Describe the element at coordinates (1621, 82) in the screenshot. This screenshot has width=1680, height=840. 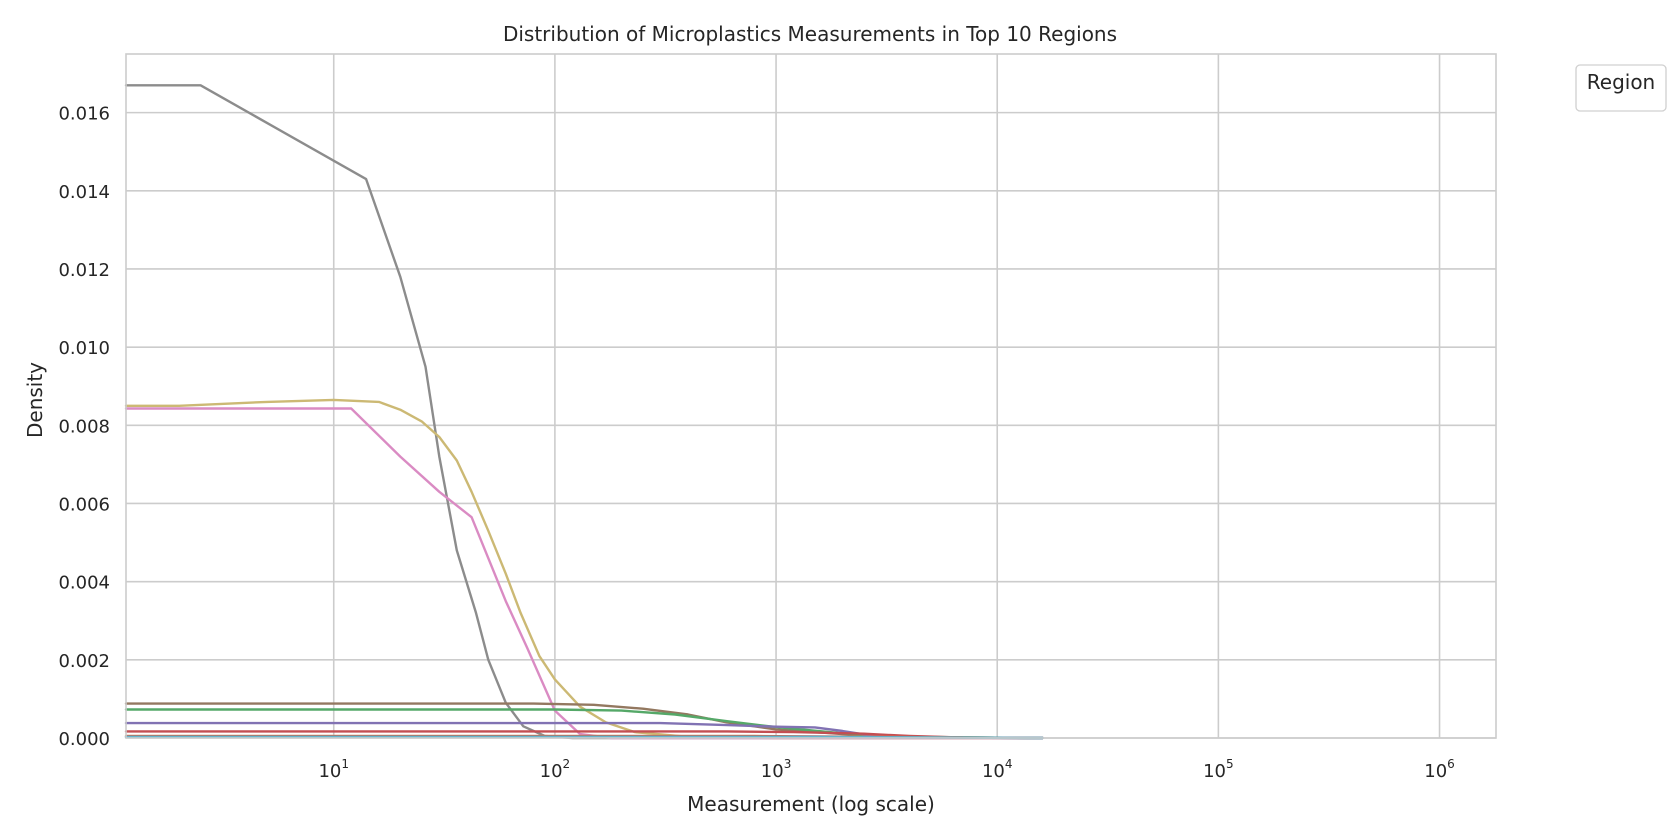
I see `legend-title: Region` at that location.